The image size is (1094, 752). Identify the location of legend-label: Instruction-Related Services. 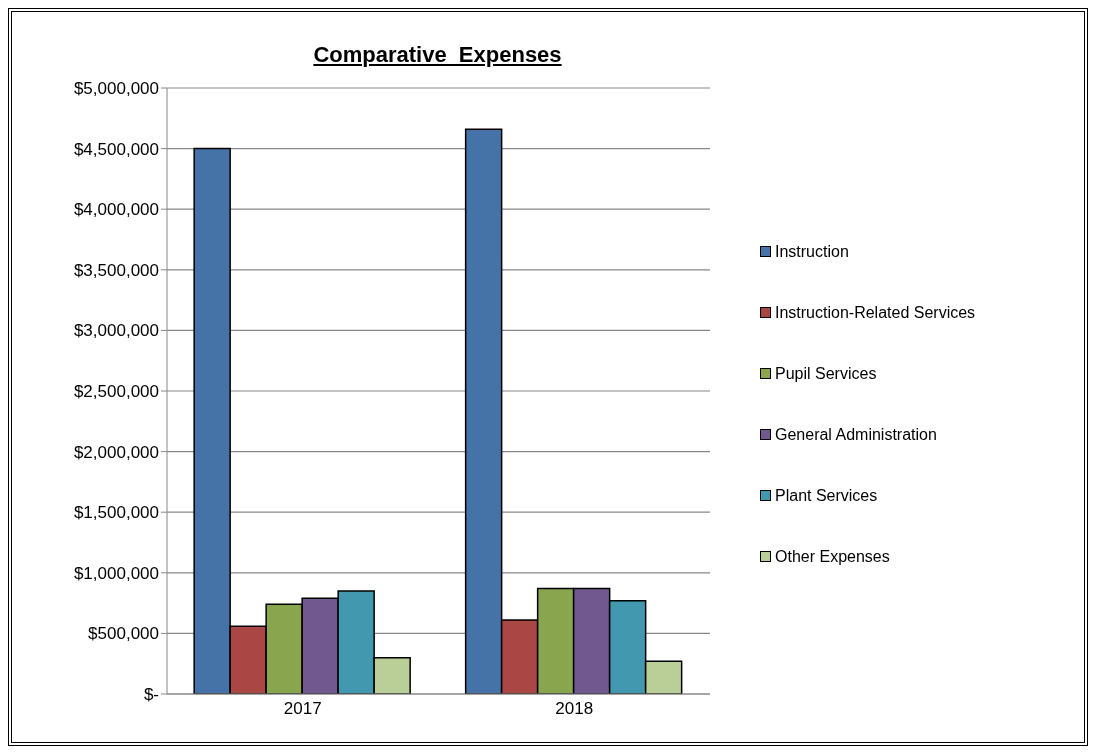
(875, 312).